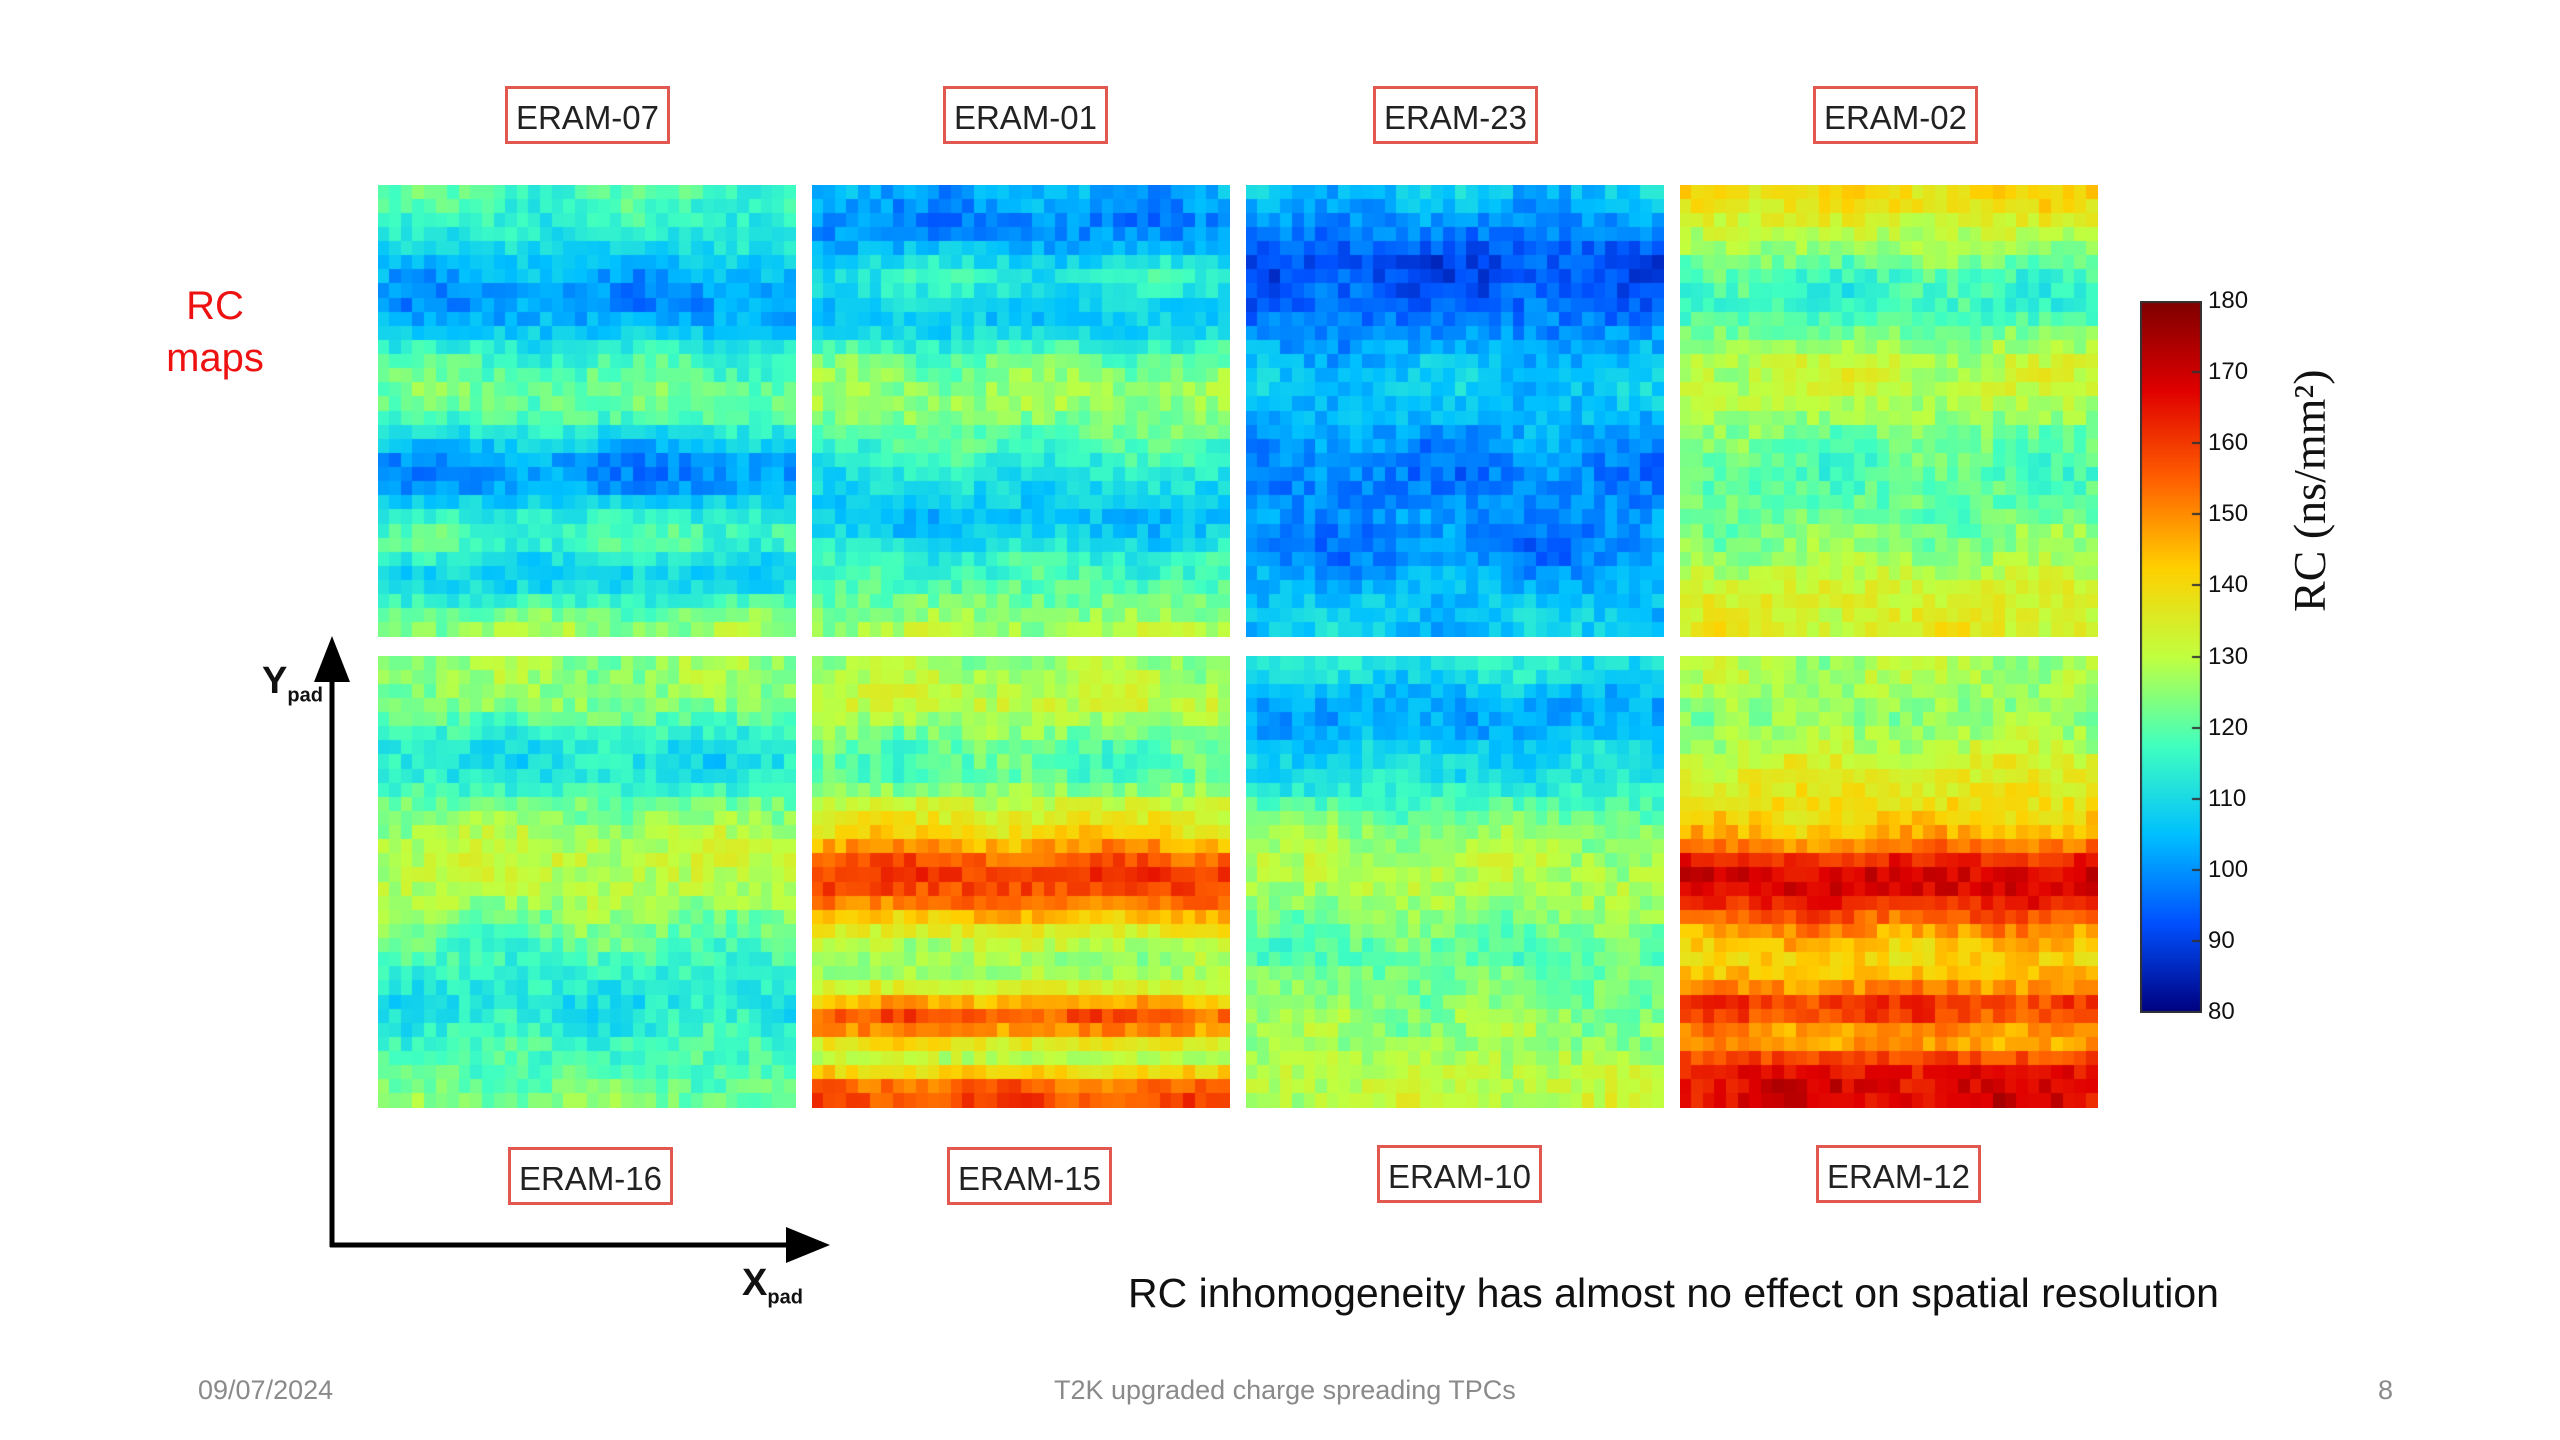 This screenshot has height=1440, width=2560. I want to click on colorbar-tick-label: 170, so click(2228, 372).